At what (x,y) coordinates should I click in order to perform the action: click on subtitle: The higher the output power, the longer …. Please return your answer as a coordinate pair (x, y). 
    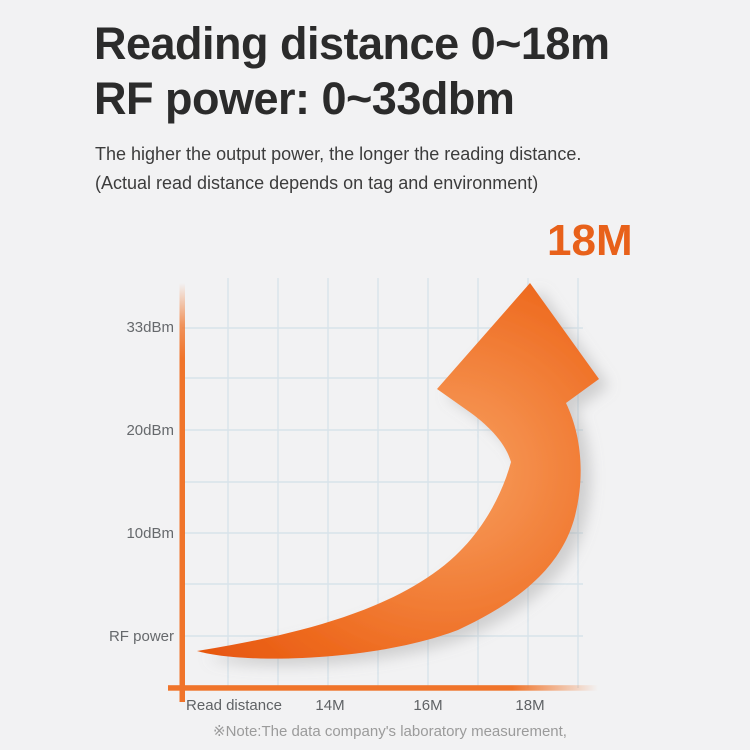
    Looking at the image, I should click on (338, 169).